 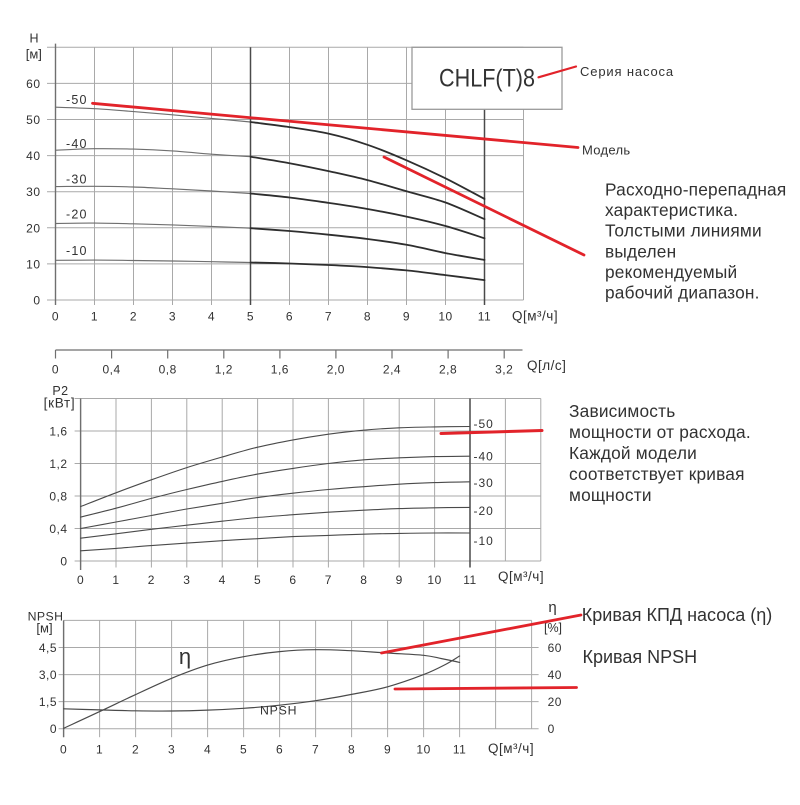 I want to click on svg-text: 4,5, so click(x=48, y=648).